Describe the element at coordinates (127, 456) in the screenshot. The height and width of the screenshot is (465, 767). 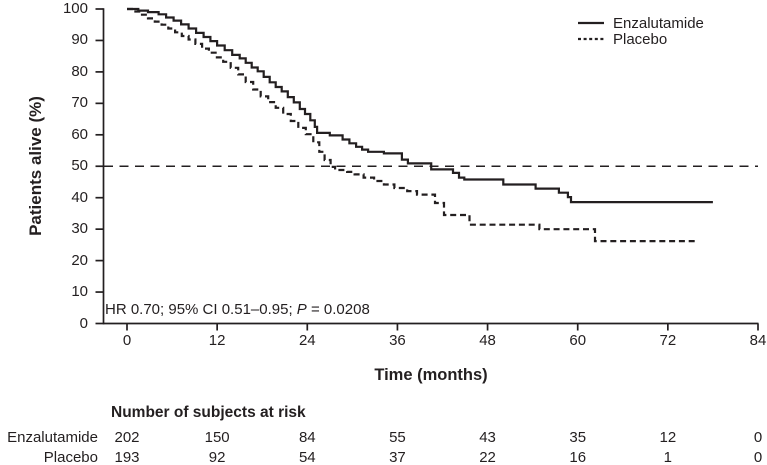
I see `risk-count: 193` at that location.